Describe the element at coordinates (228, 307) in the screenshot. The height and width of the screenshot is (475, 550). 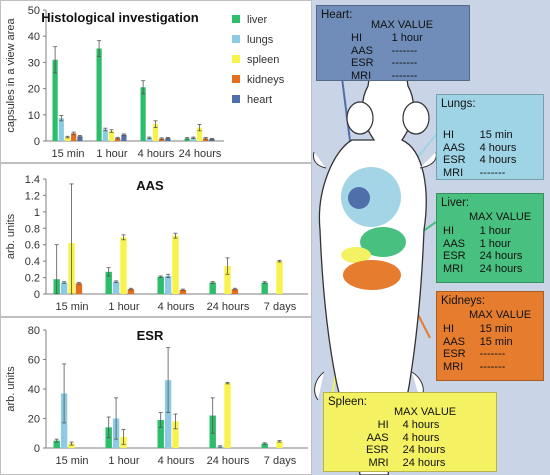
I see `x-tick-label: 24 hours` at that location.